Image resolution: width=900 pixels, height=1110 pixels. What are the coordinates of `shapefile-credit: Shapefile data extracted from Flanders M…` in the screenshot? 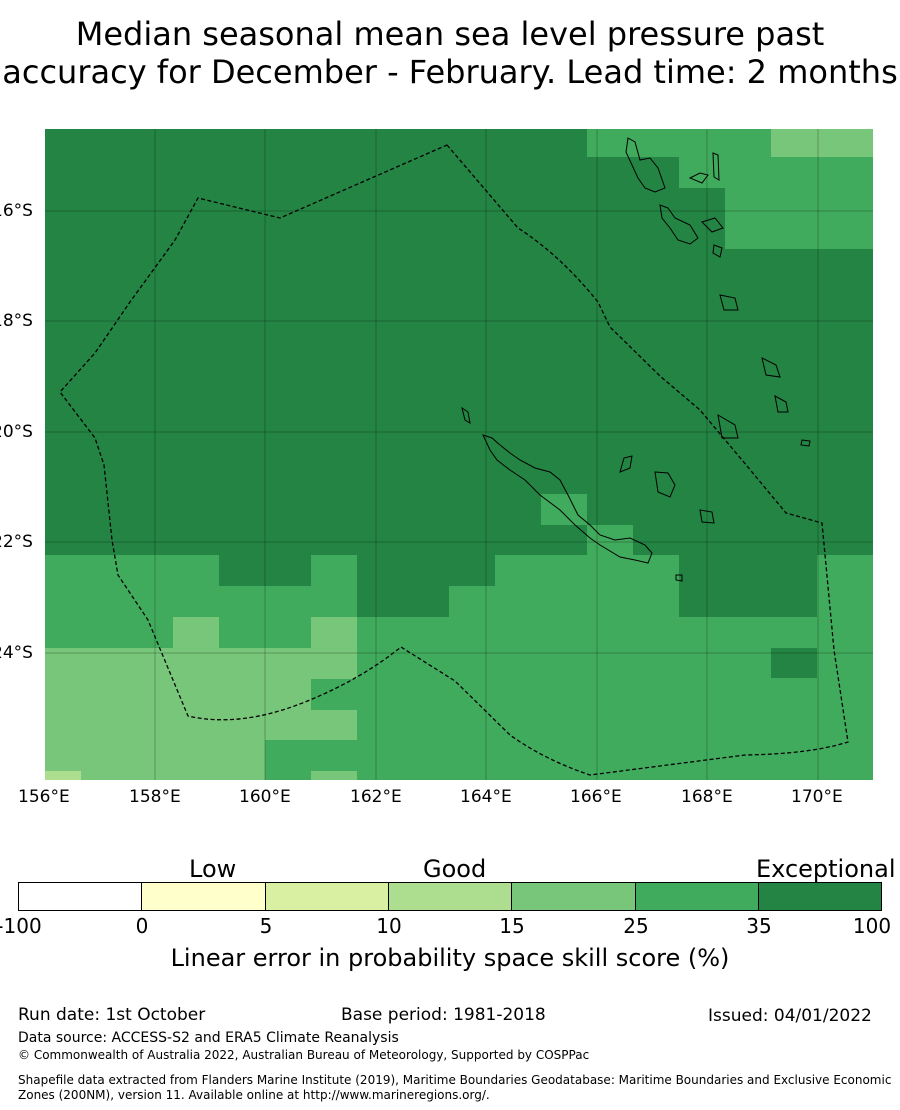 It's located at (455, 1087).